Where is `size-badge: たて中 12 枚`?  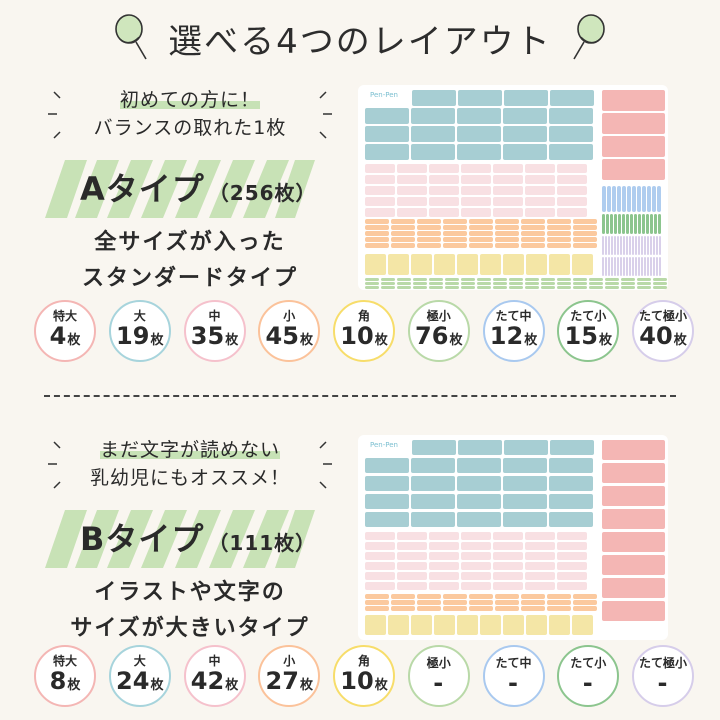 size-badge: たて中 12 枚 is located at coordinates (513, 331).